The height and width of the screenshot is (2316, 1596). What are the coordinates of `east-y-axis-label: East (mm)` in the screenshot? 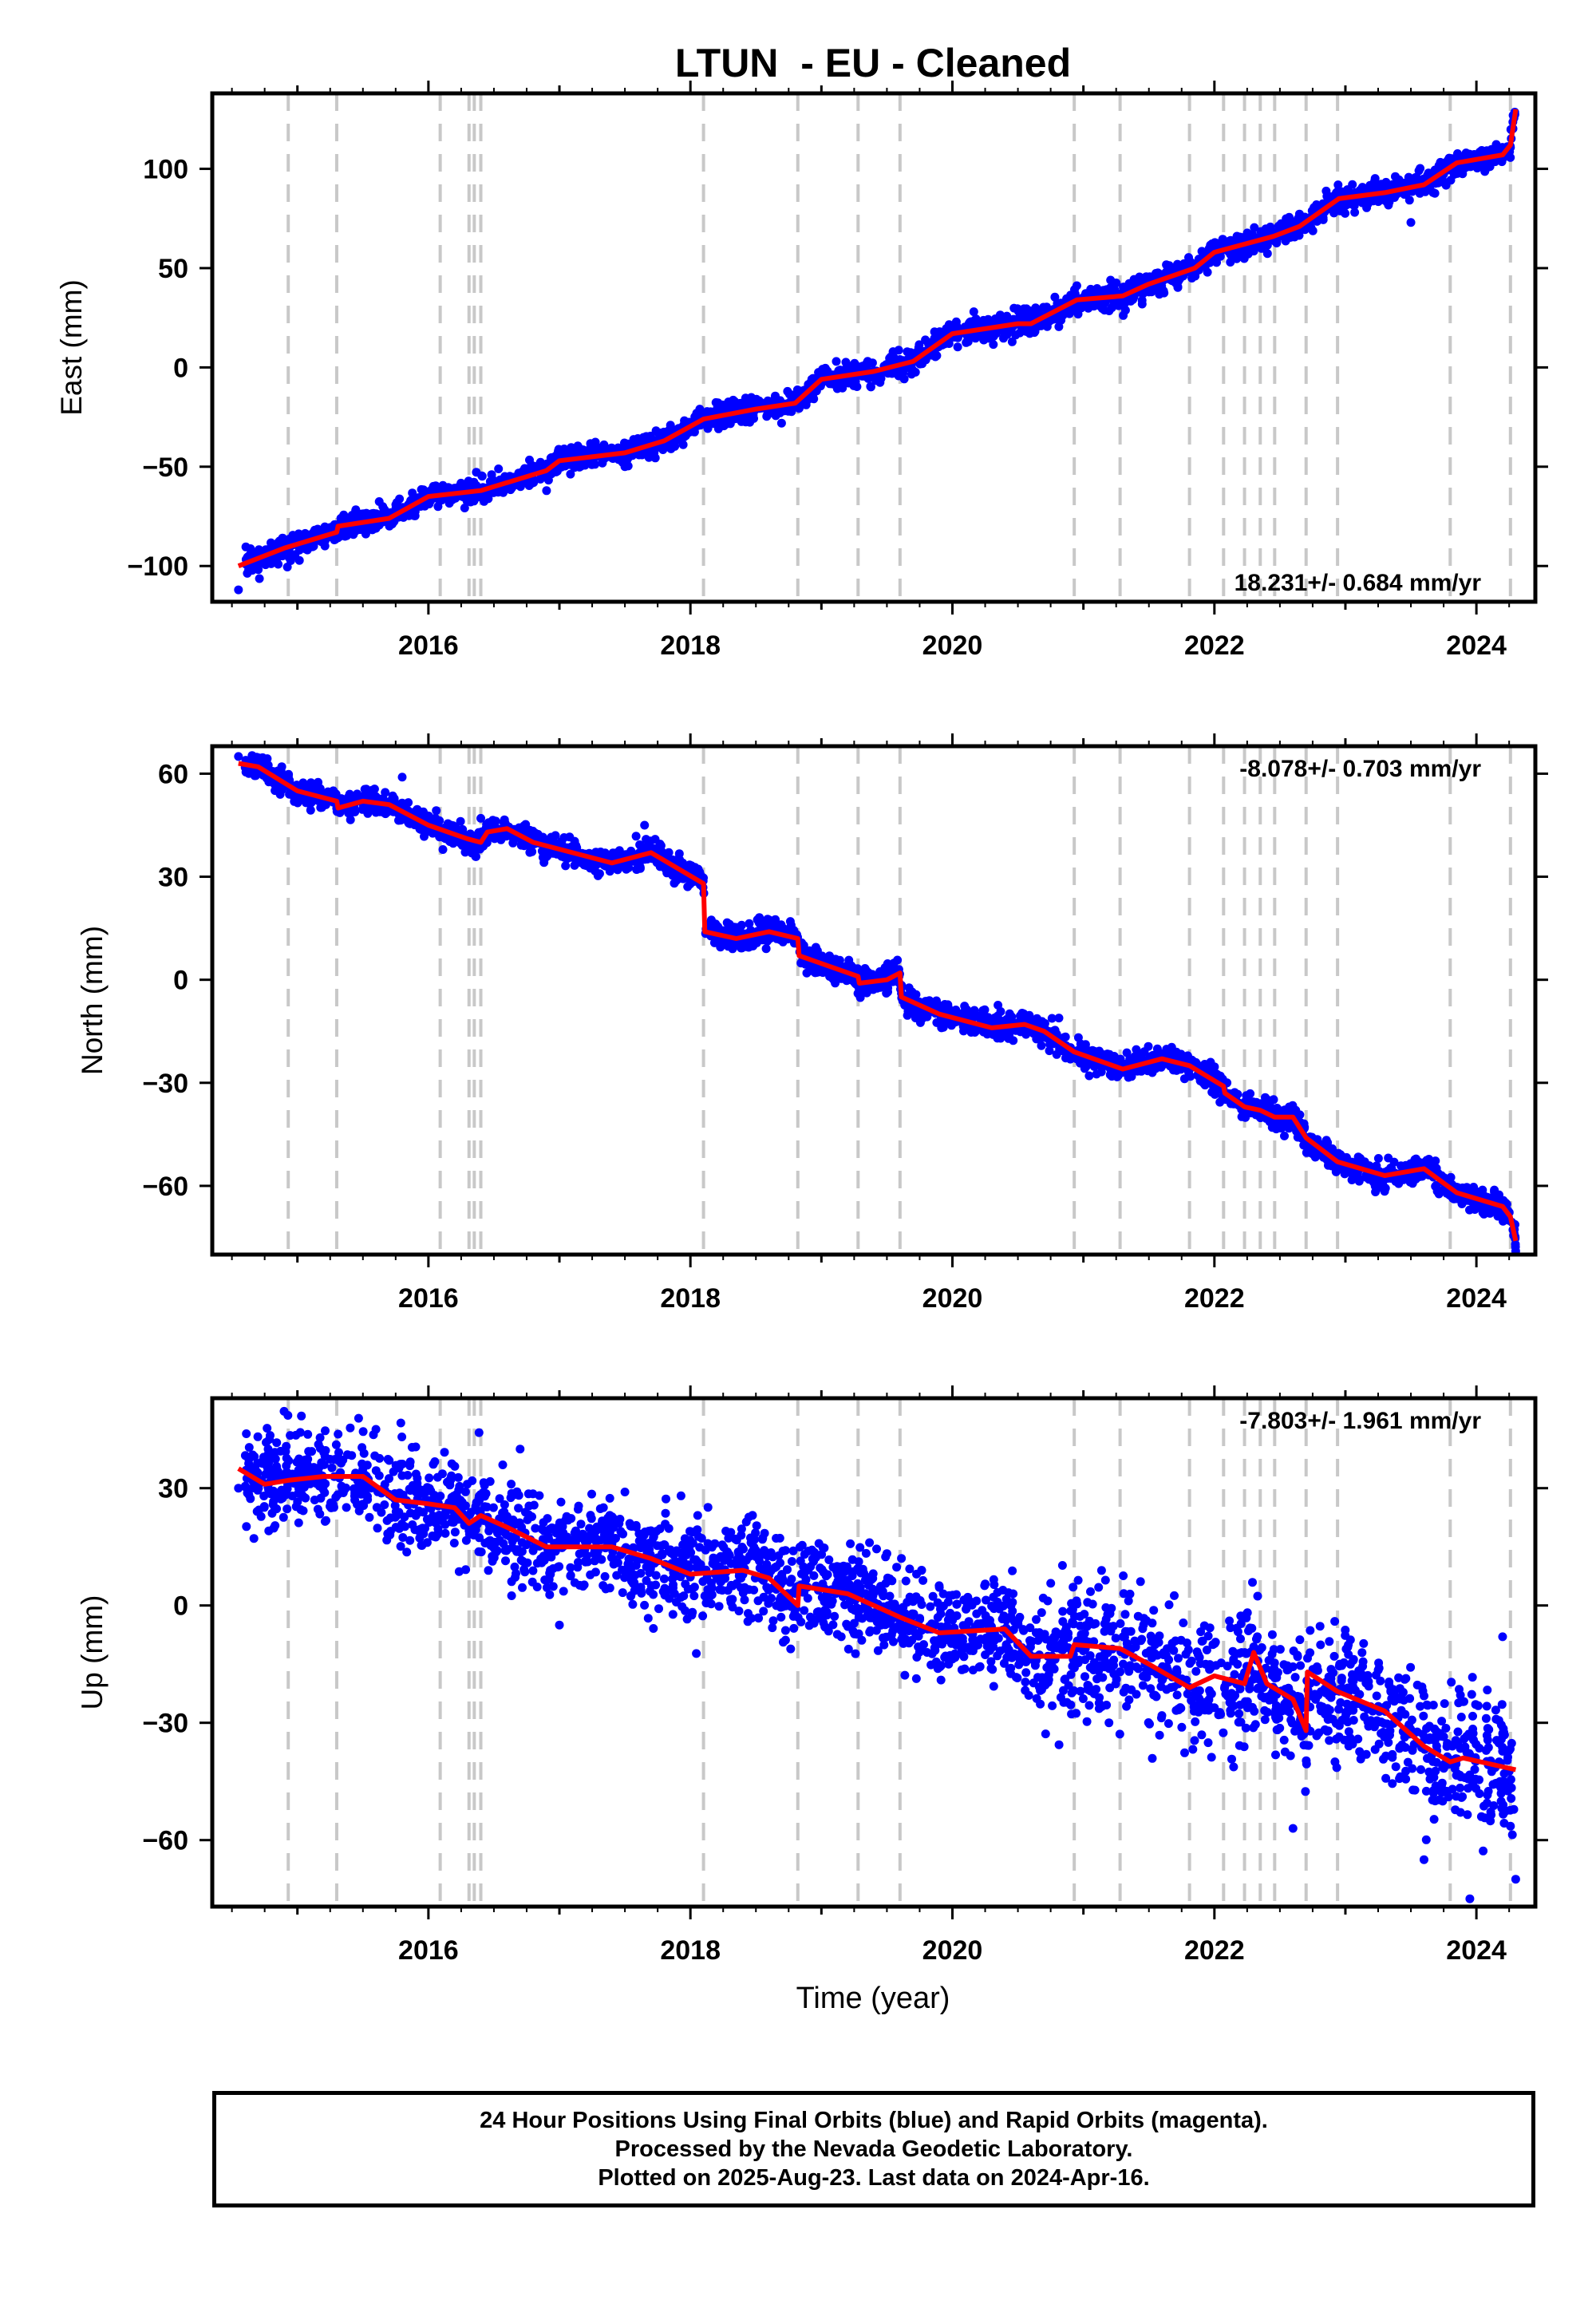 It's located at (71, 347).